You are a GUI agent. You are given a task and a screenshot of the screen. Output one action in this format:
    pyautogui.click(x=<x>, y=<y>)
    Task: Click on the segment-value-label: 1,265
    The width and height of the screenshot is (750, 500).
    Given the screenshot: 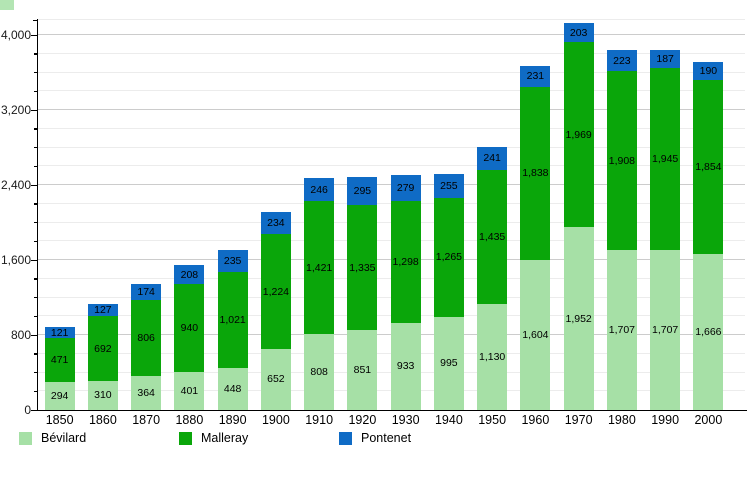 What is the action you would take?
    pyautogui.click(x=449, y=257)
    